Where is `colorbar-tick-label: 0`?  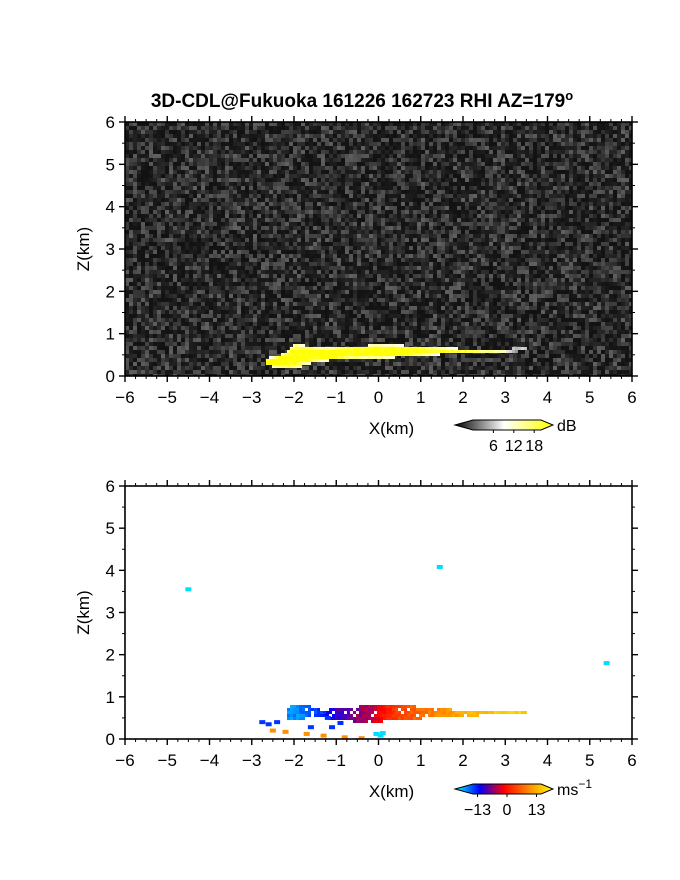 colorbar-tick-label: 0 is located at coordinates (507, 810).